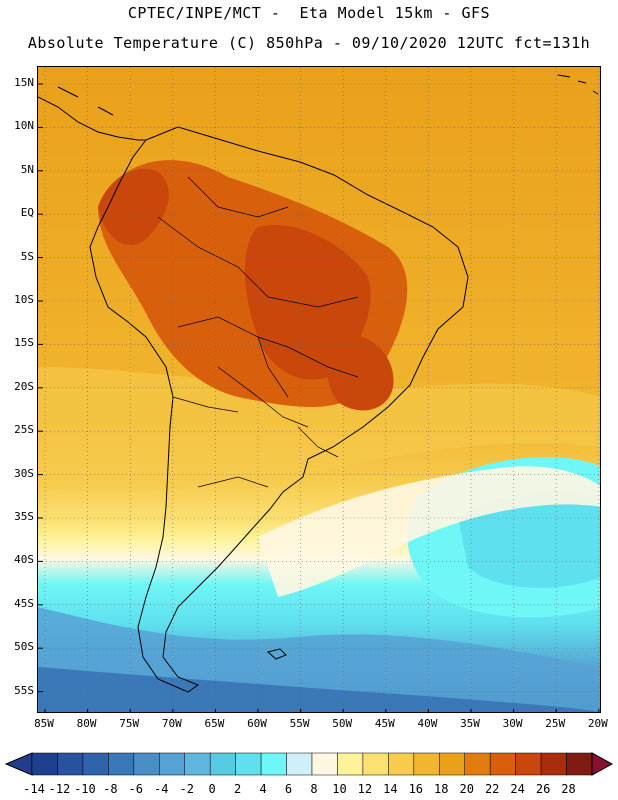 Image resolution: width=618 pixels, height=800 pixels. I want to click on colorbar-high-arrow, so click(602, 764).